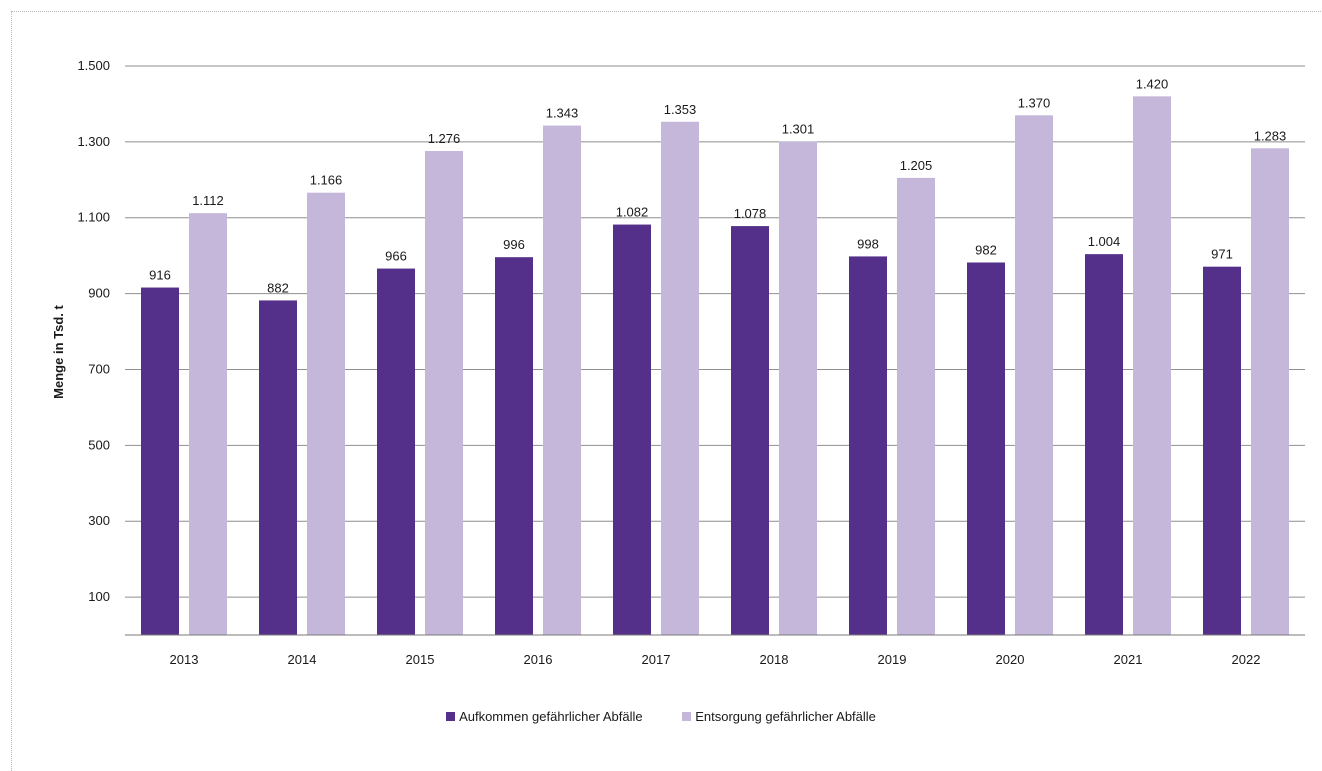 The image size is (1322, 771). Describe the element at coordinates (1270, 135) in the screenshot. I see `data-label: 1.283` at that location.